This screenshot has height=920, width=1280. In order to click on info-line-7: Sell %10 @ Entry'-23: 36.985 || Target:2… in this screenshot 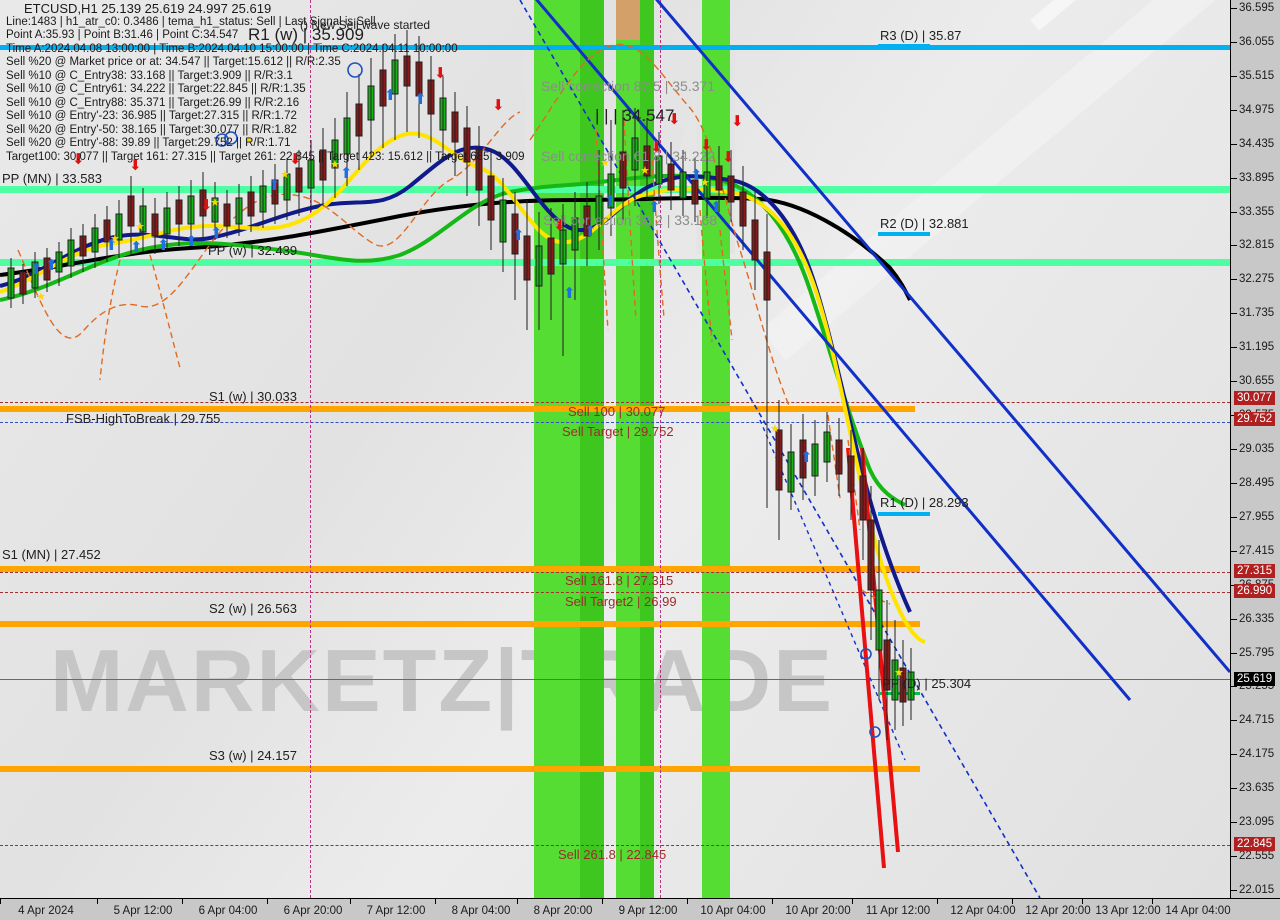, I will do `click(151, 116)`.